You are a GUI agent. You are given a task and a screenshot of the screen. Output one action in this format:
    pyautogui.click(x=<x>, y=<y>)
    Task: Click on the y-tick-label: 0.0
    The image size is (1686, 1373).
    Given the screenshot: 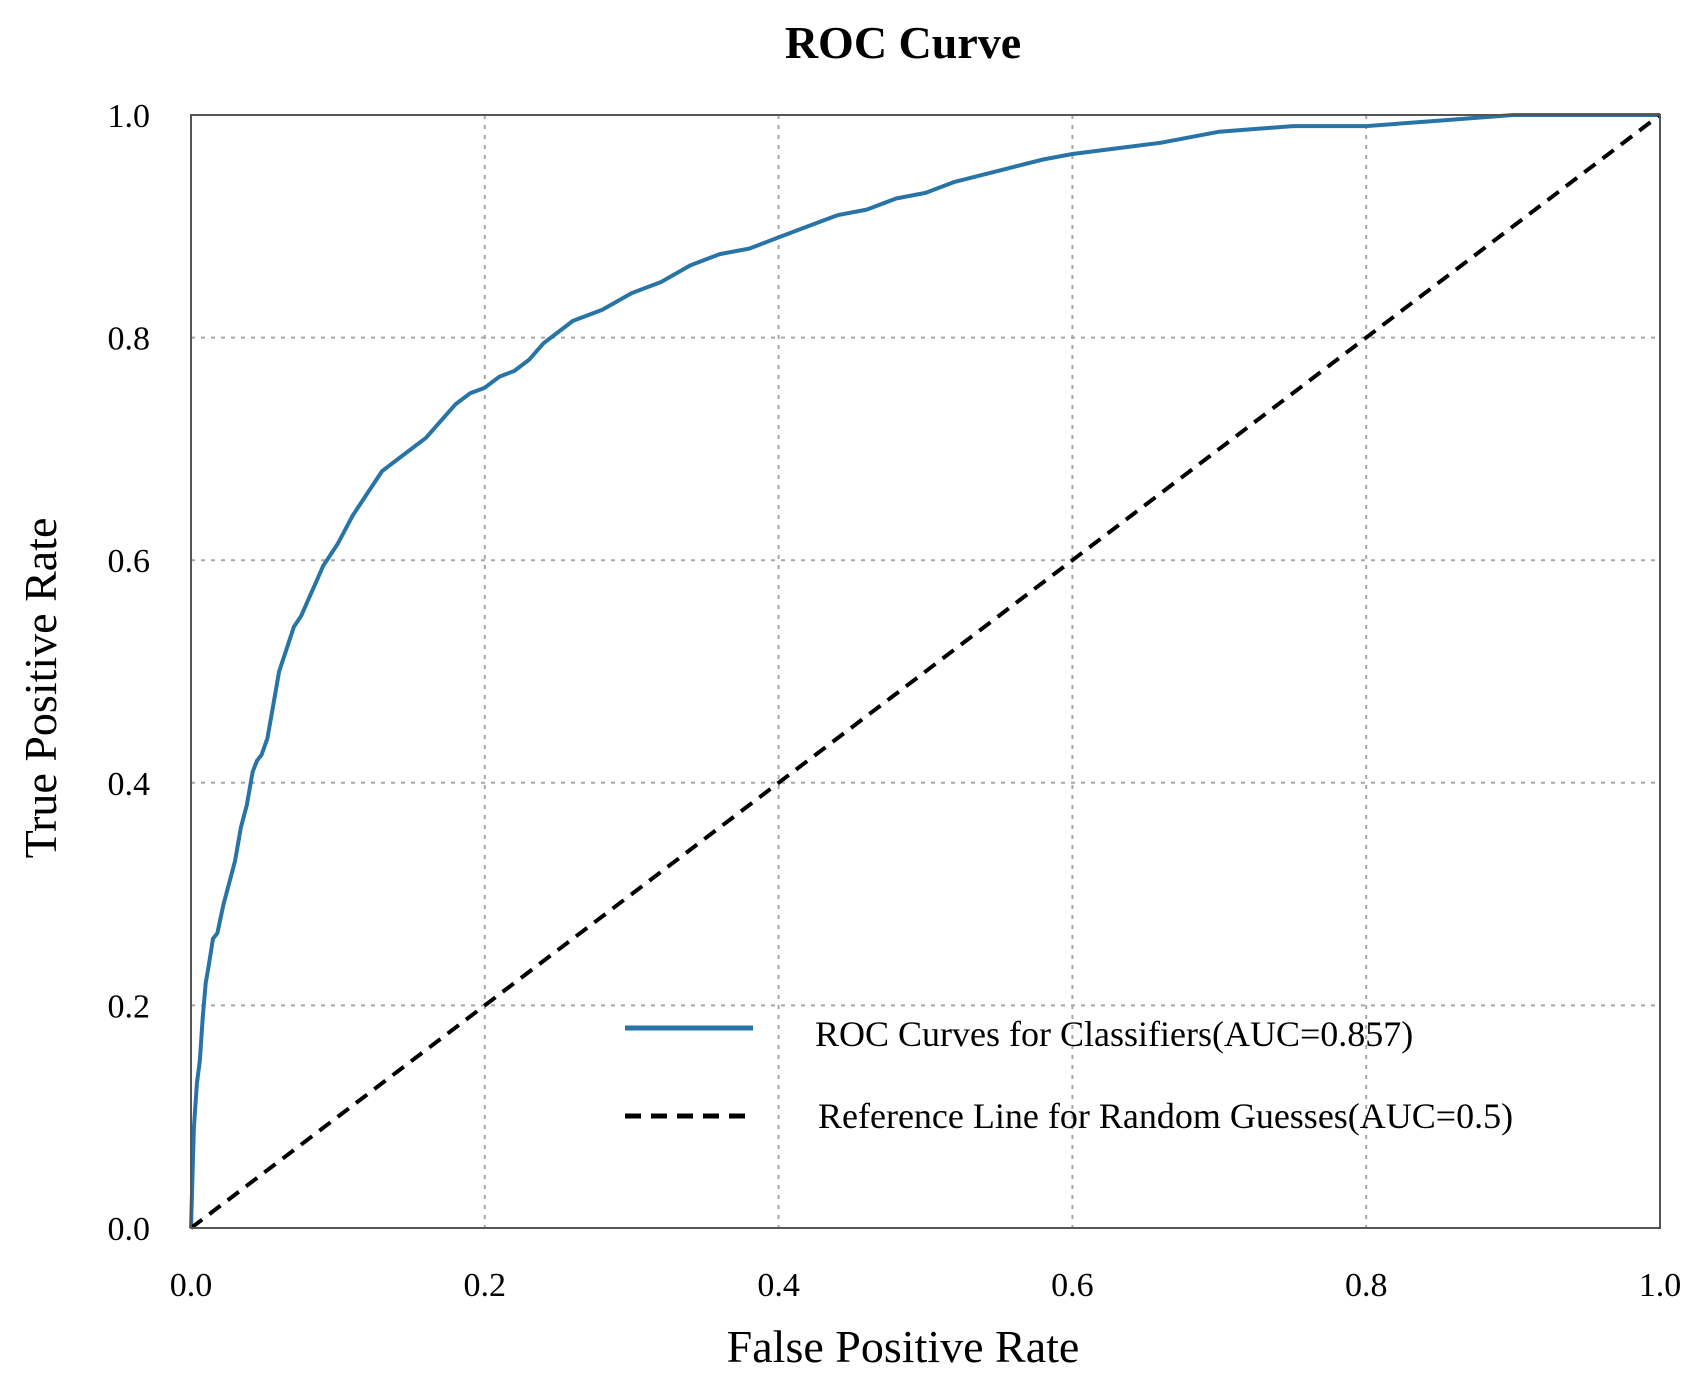 What is the action you would take?
    pyautogui.click(x=129, y=1229)
    